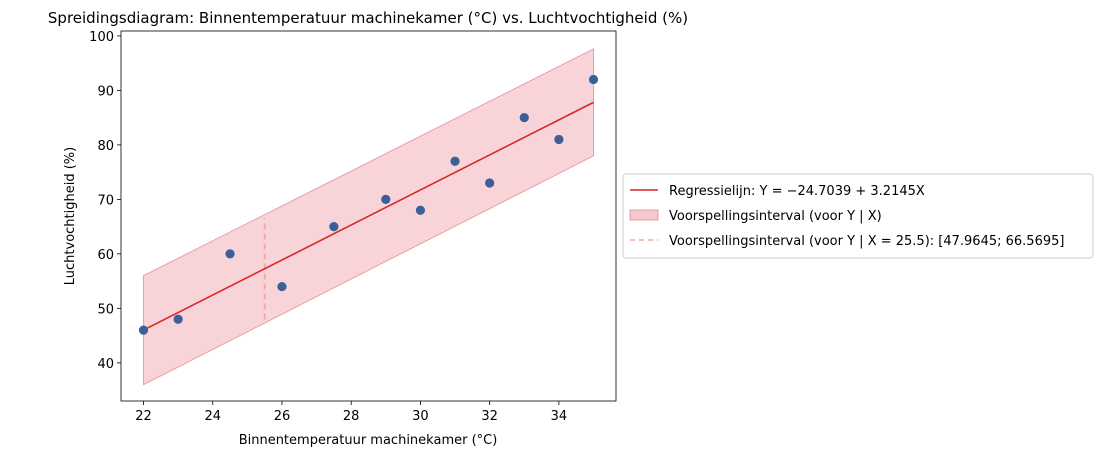  Describe the element at coordinates (368, 440) in the screenshot. I see `x-axis-label: Binnentemperatuur machinekamer (°C)` at that location.